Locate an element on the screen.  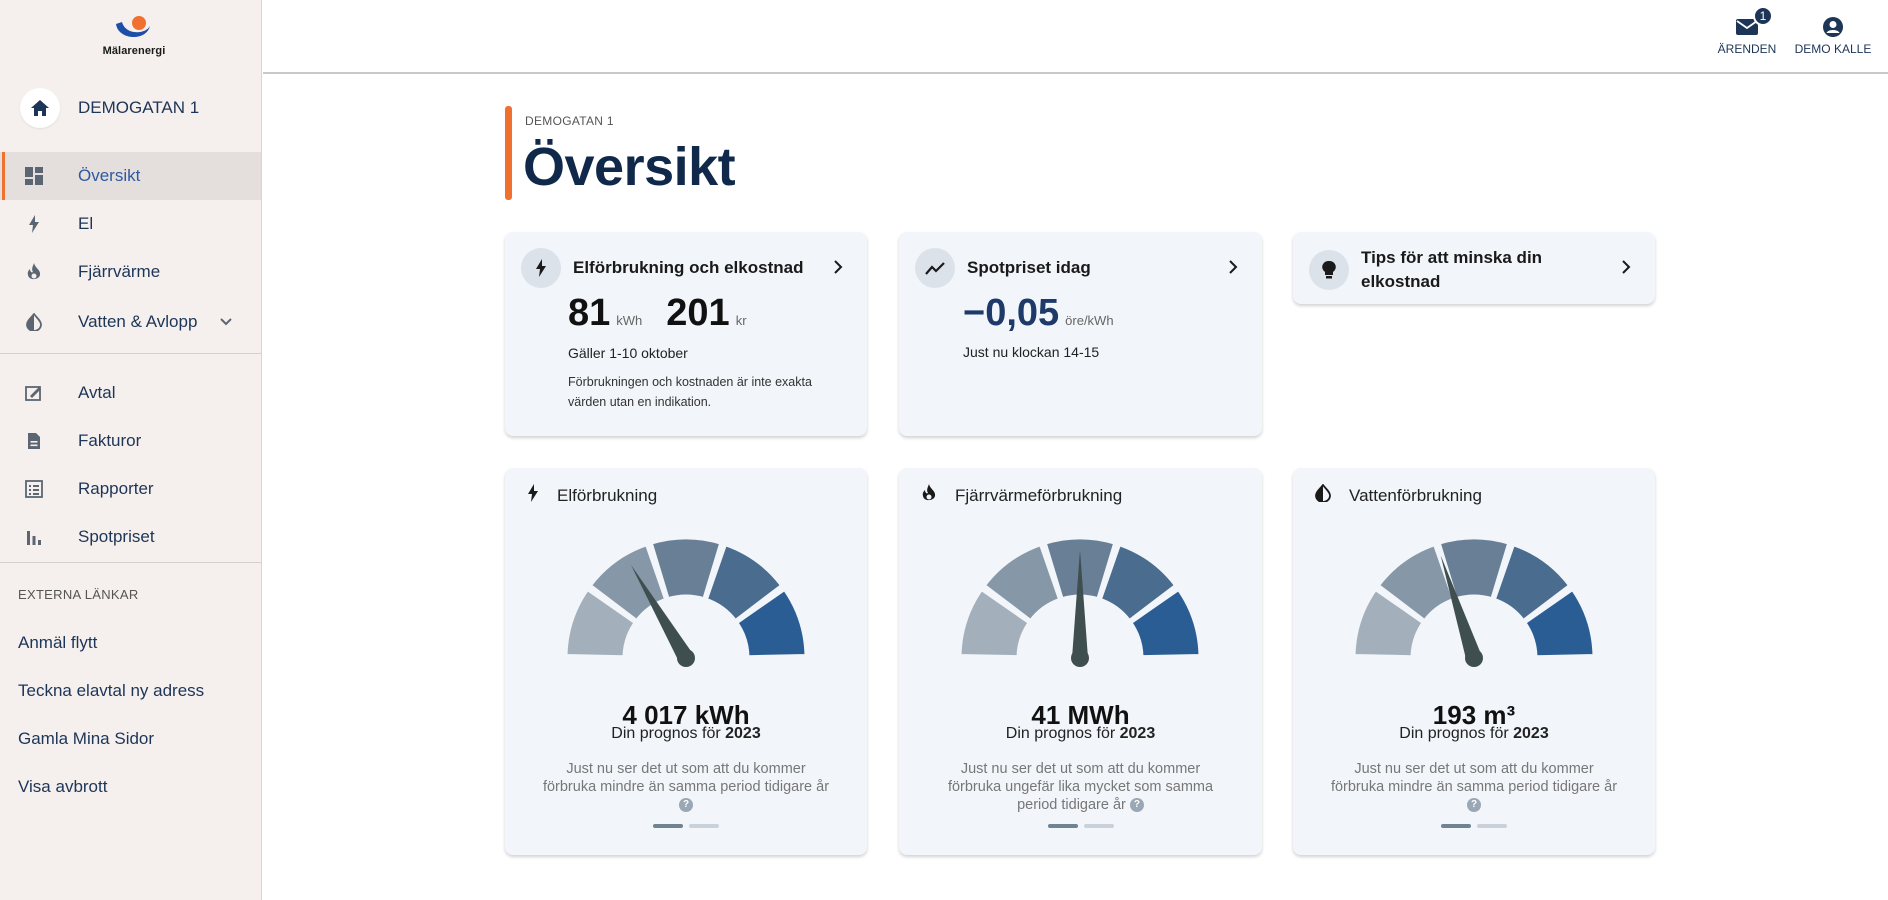
period-text: Gäller 1-10 oktober is located at coordinates (628, 353).